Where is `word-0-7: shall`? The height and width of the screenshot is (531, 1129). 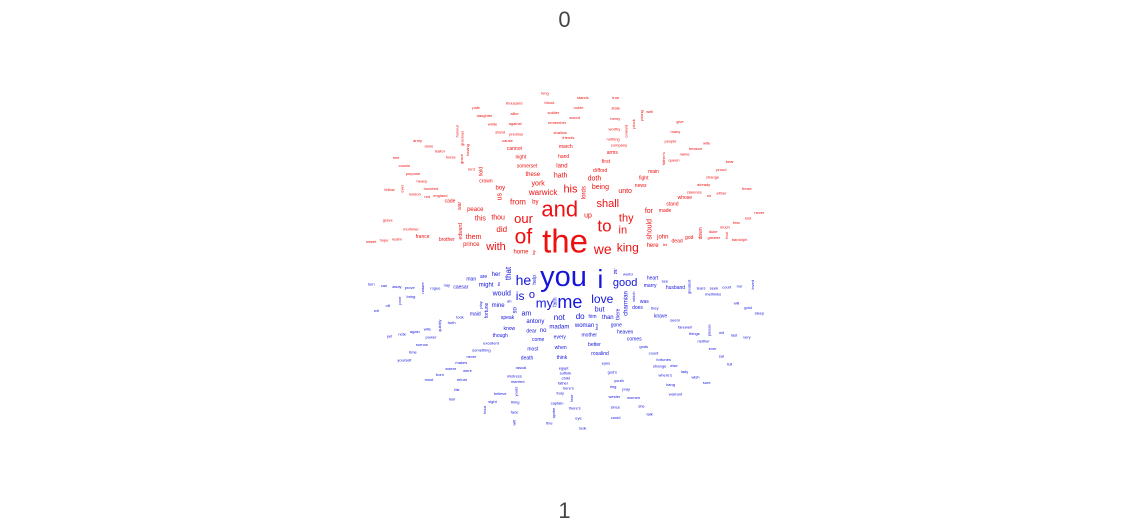
word-0-7: shall is located at coordinates (607, 204).